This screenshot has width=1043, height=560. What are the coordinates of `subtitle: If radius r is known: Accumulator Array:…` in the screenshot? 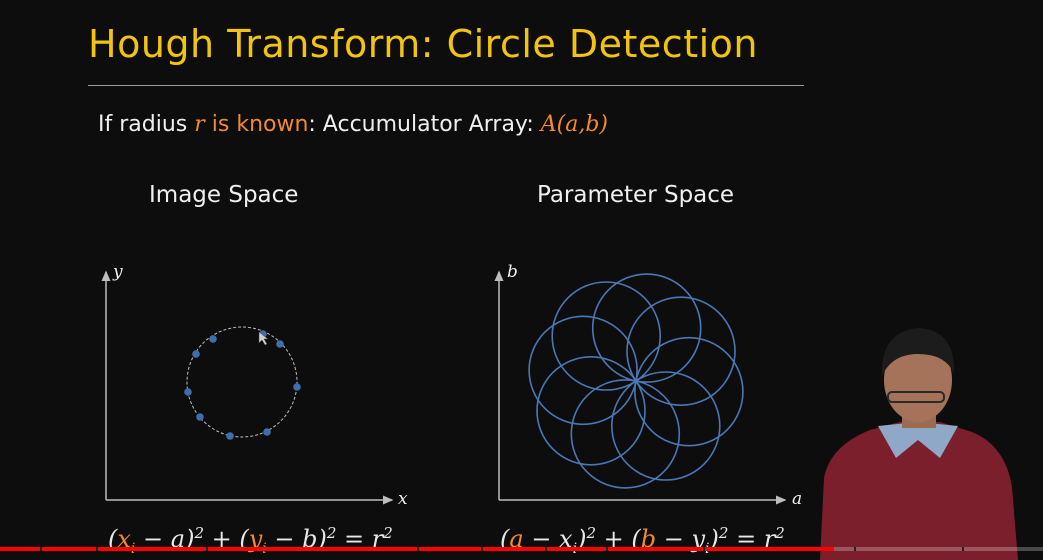 It's located at (353, 124).